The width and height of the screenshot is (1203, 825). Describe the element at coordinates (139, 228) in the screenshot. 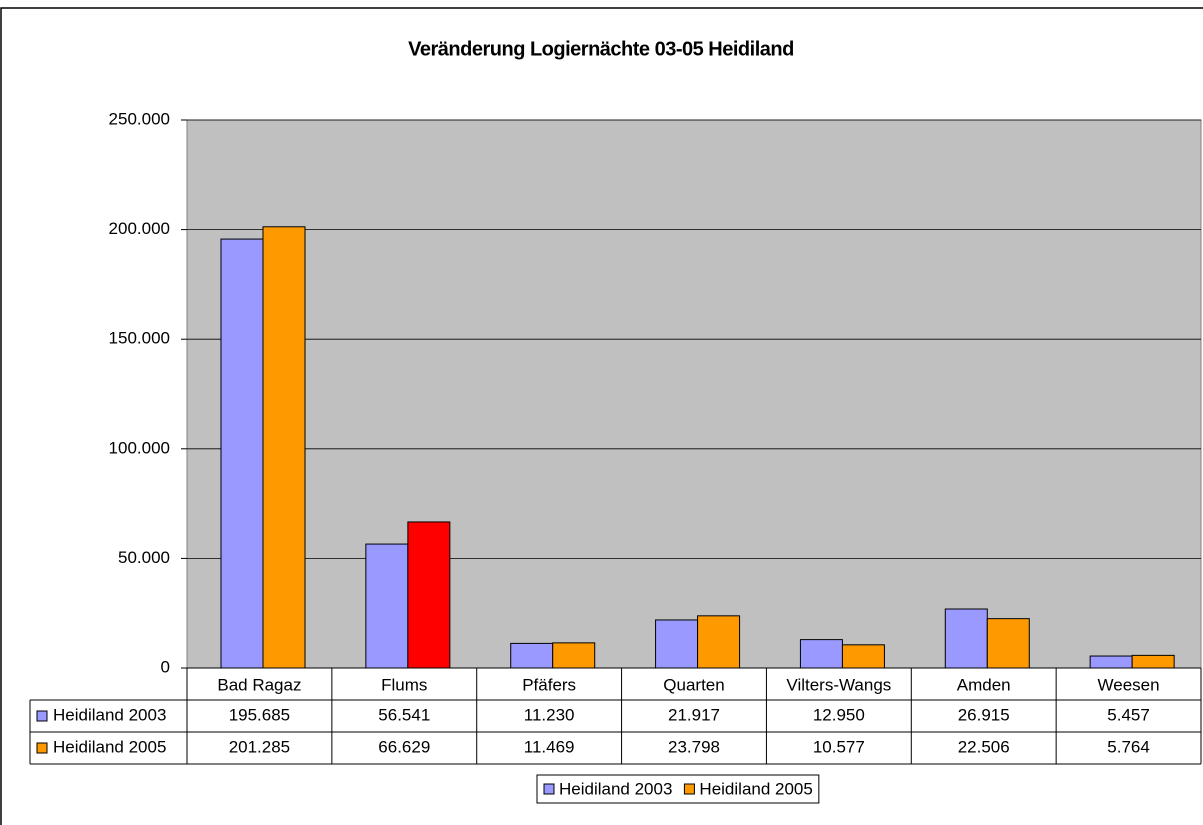

I see `y-tick-label: 200.000` at that location.